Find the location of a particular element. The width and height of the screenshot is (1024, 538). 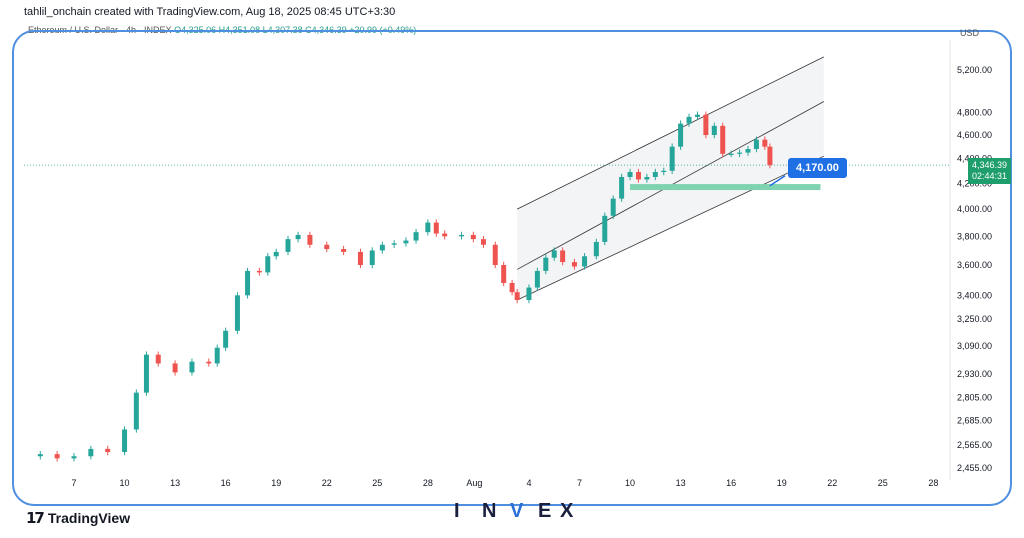

y-tick-label: 2,565.00 is located at coordinates (974, 445).